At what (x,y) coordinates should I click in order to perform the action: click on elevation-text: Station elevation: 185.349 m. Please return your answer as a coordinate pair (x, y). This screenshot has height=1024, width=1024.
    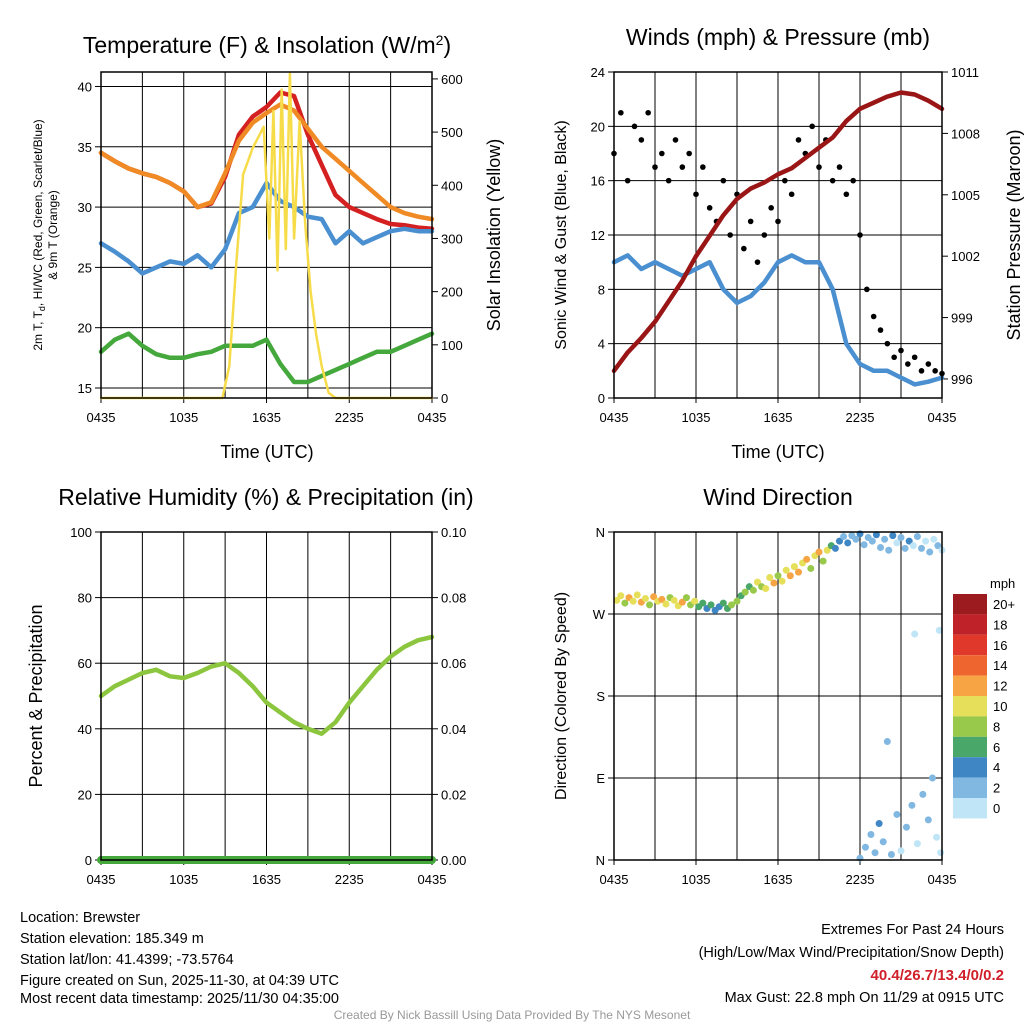
    Looking at the image, I should click on (112, 939).